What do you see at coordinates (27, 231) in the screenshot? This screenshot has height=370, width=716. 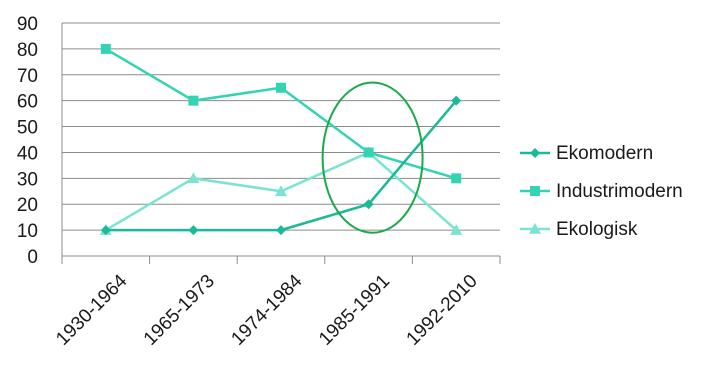 I see `y-tick-label: 10` at bounding box center [27, 231].